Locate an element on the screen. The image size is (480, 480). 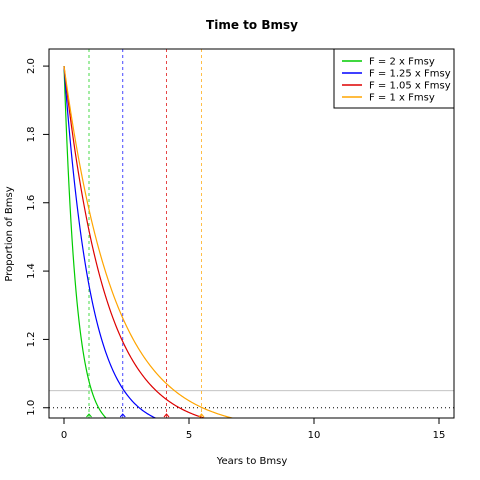
legend-label-2: F = 1.05 x Fmsy is located at coordinates (410, 86).